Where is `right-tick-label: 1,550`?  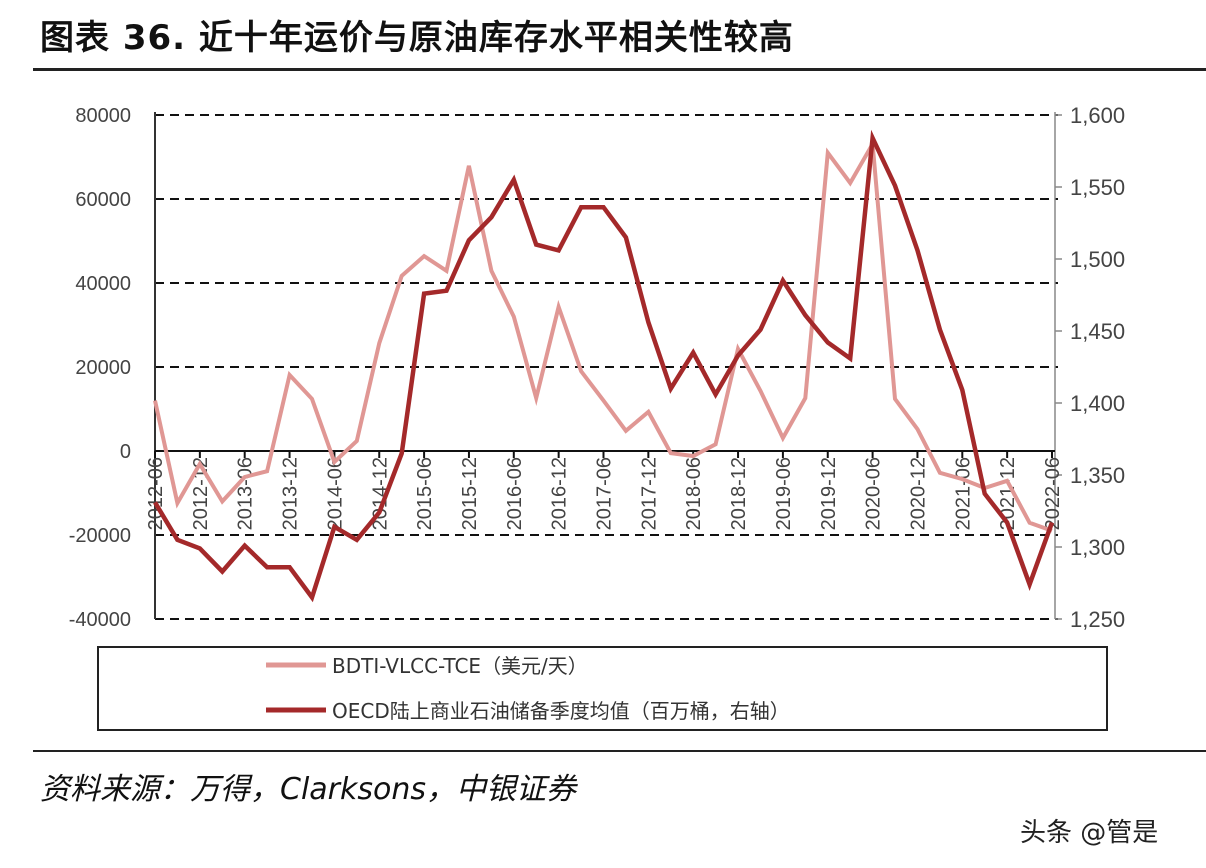 right-tick-label: 1,550 is located at coordinates (1097, 187).